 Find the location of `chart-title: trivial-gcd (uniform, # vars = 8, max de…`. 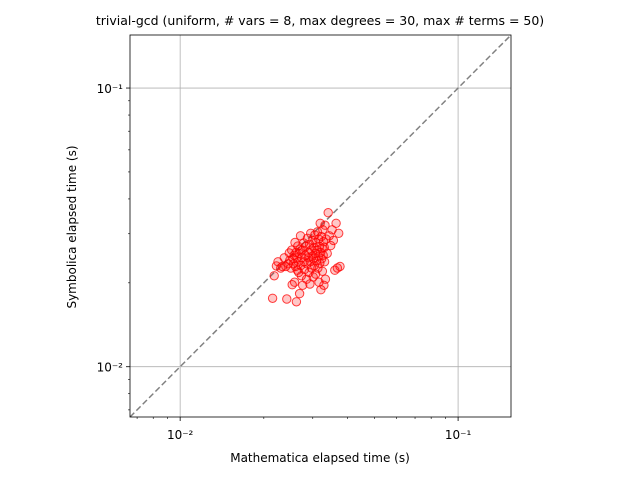

chart-title: trivial-gcd (uniform, # vars = 8, max de… is located at coordinates (320, 20).